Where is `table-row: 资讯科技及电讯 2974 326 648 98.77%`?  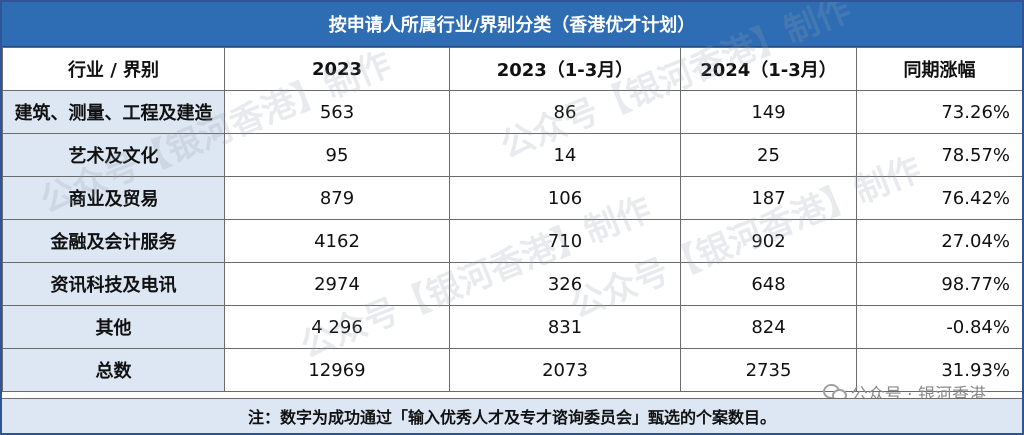
table-row: 资讯科技及电讯 2974 326 648 98.77% is located at coordinates (512, 284).